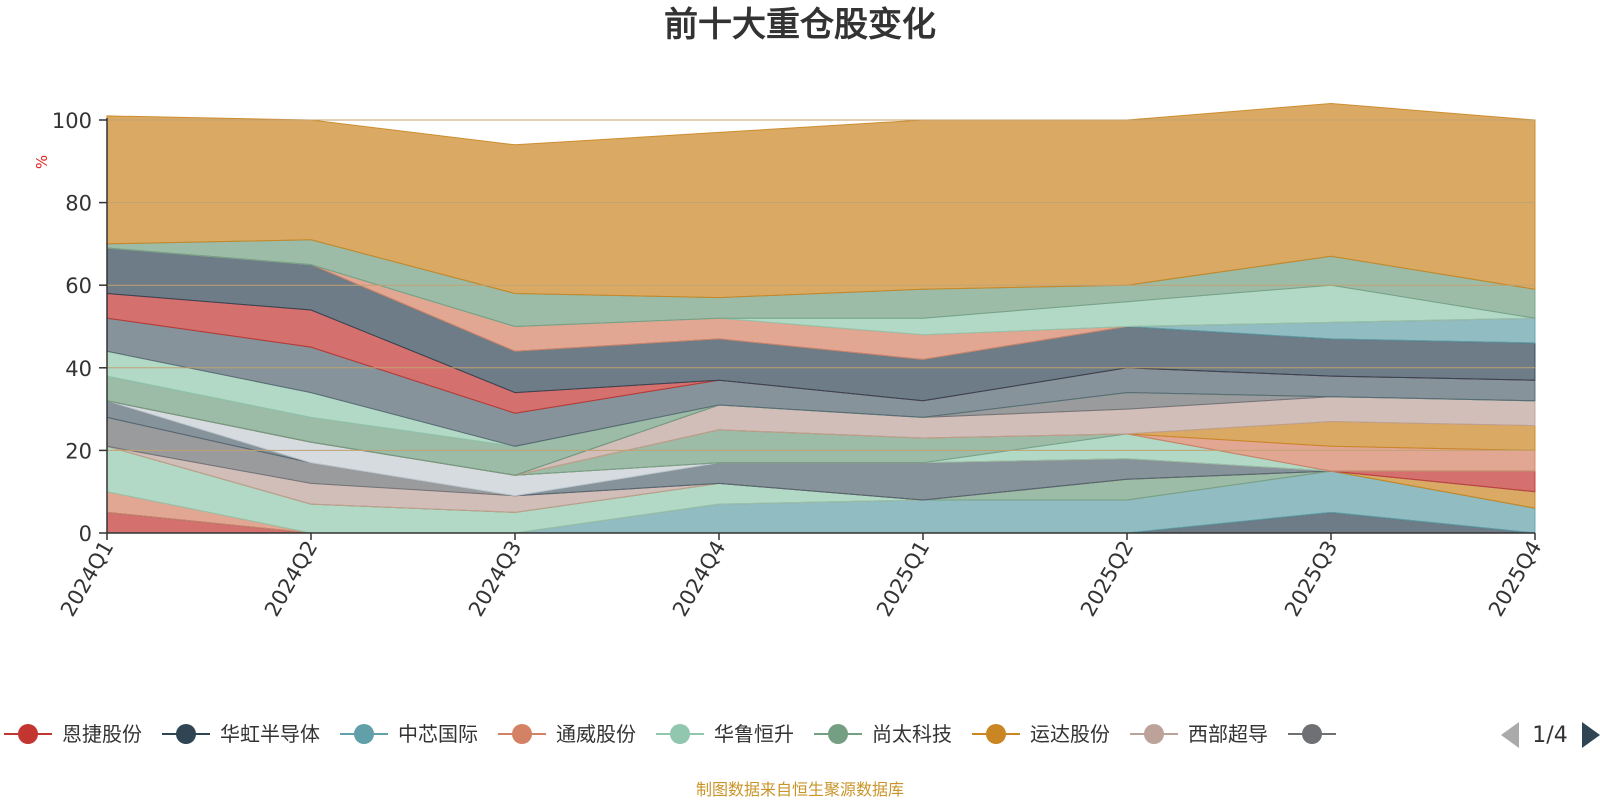  I want to click on legend-item-8: 西部超导, so click(1199, 734).